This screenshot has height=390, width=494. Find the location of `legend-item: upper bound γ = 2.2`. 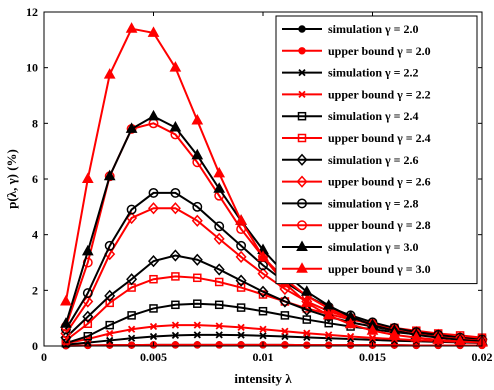

legend-item: upper bound γ = 2.2 is located at coordinates (356, 94).